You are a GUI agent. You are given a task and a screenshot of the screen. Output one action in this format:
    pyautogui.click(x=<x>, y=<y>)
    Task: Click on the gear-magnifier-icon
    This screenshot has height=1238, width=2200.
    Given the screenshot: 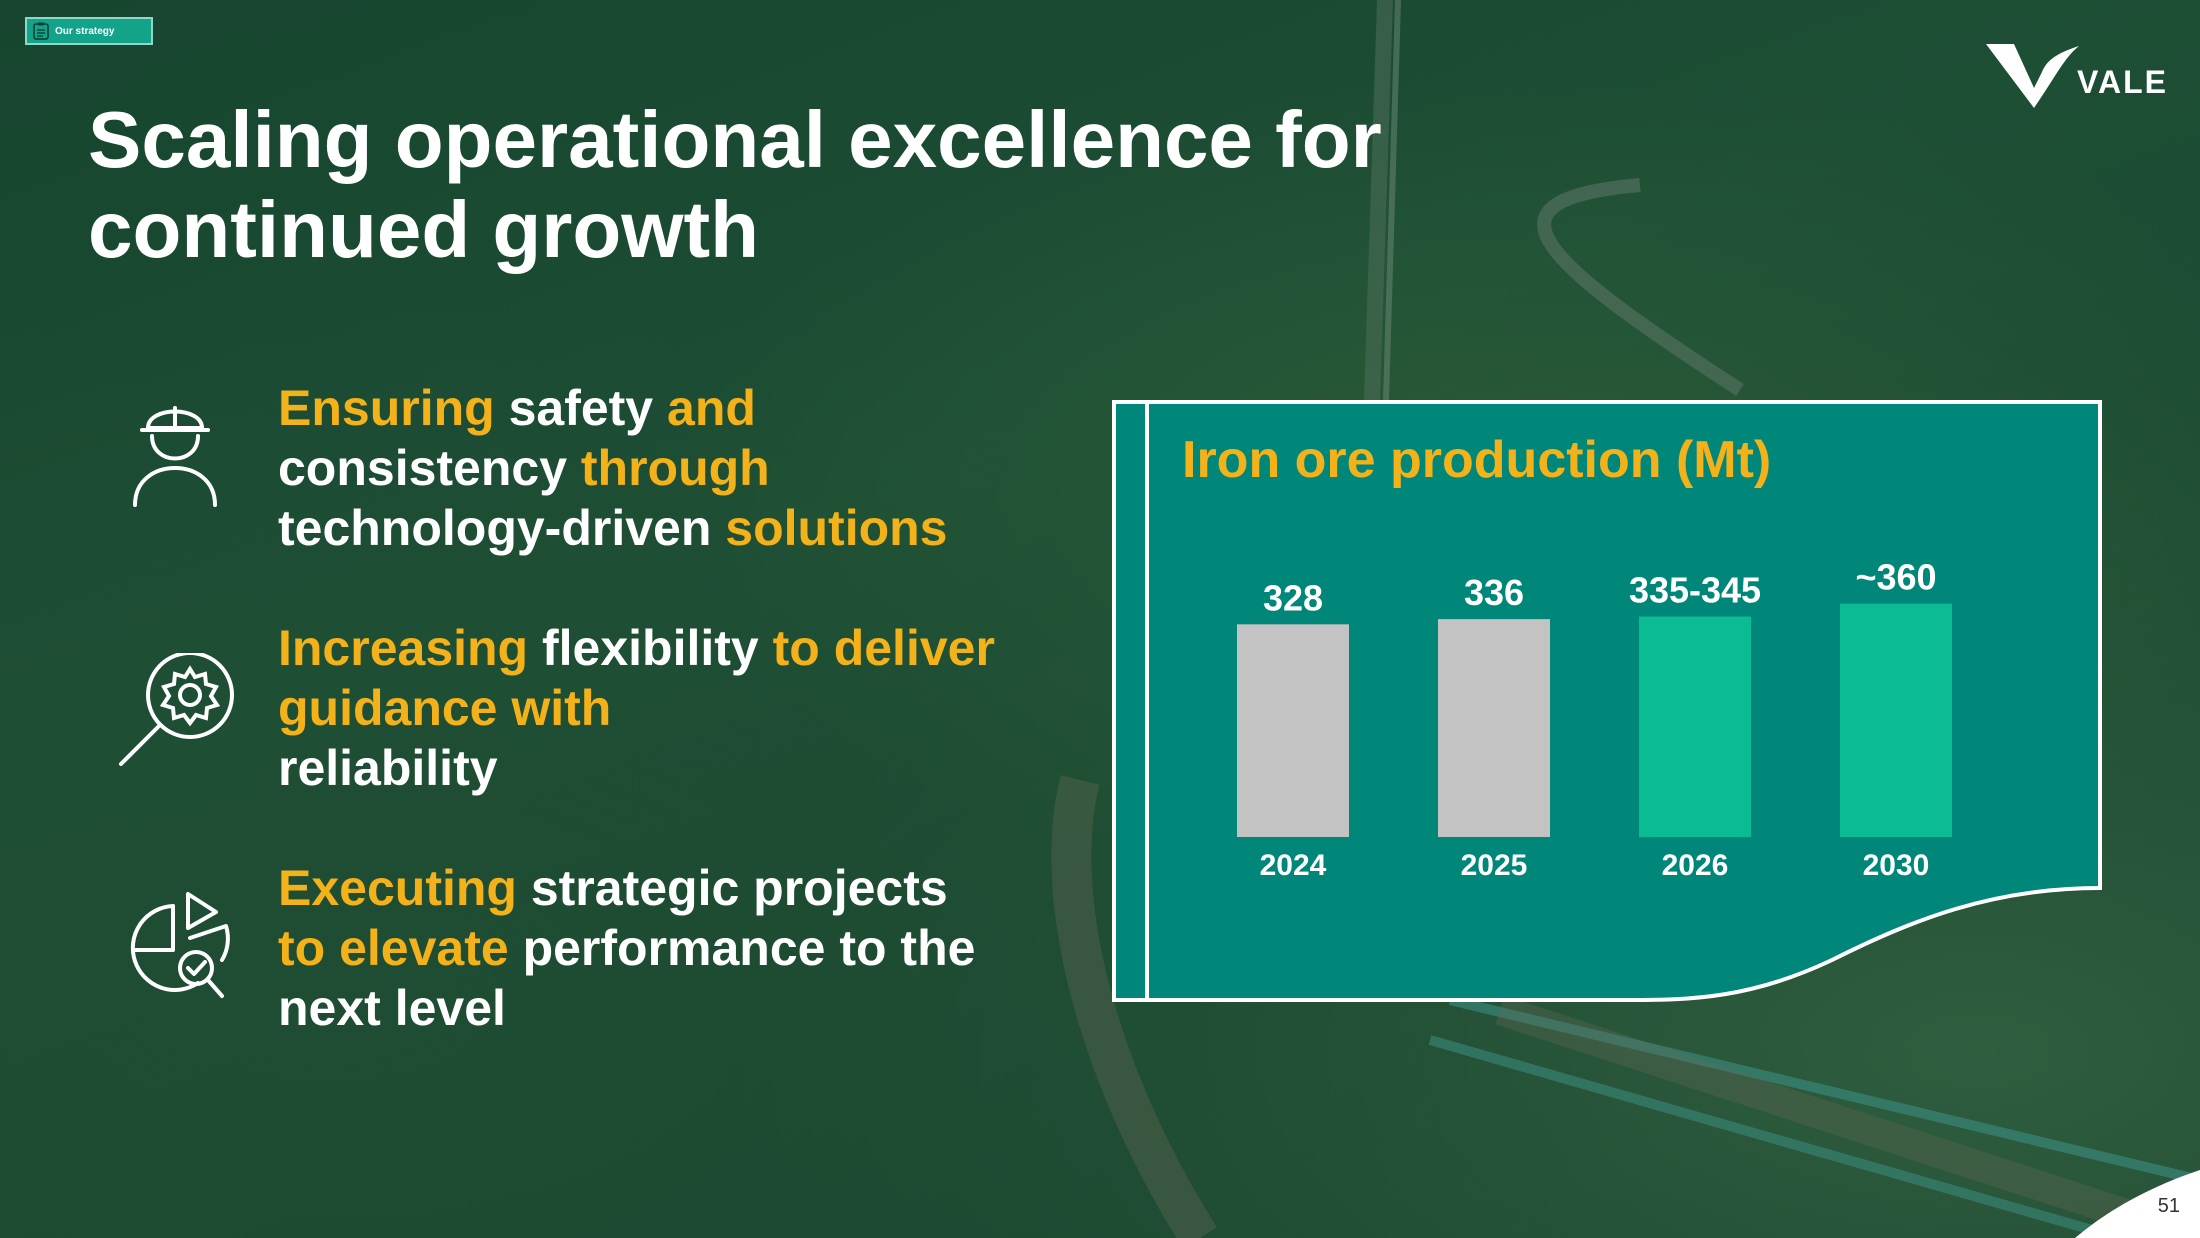 What is the action you would take?
    pyautogui.click(x=176, y=709)
    